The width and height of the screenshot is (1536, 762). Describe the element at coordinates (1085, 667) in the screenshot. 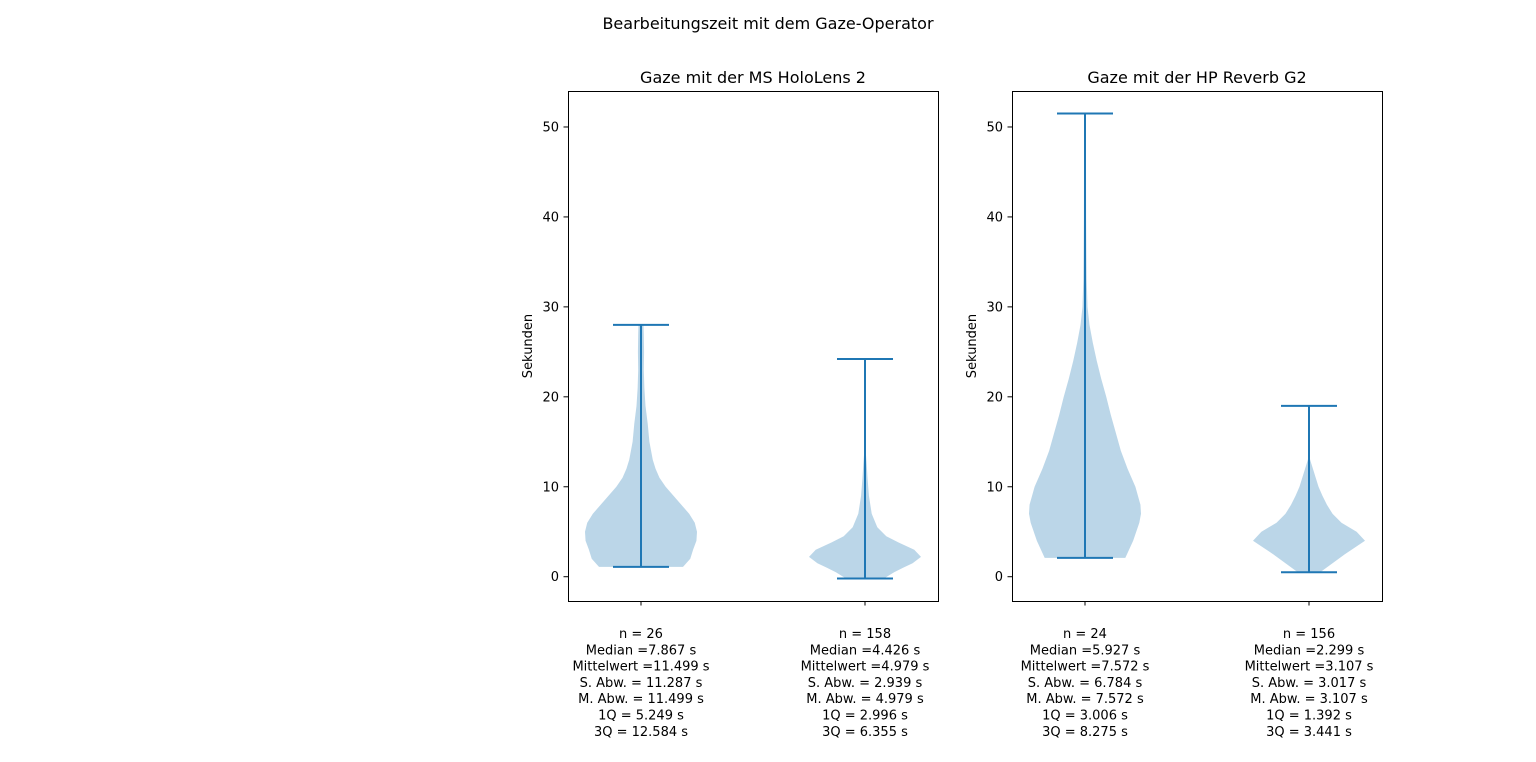

I see `stats-line: Mittelwert =7.572 s` at that location.